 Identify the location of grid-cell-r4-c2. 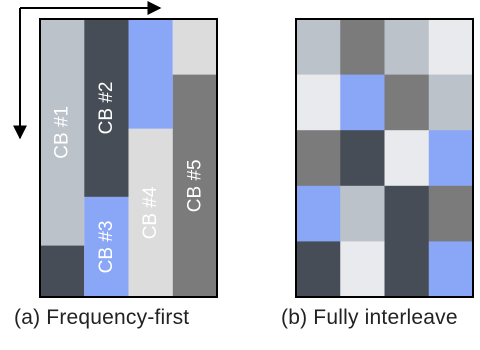
(362, 213).